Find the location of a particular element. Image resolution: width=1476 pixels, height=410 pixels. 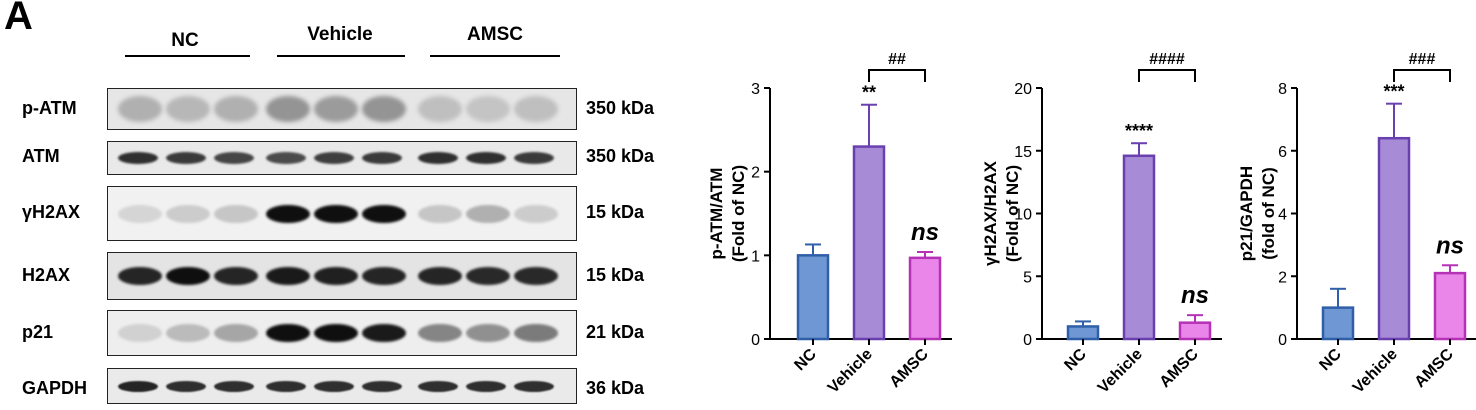

blot-strip-atm is located at coordinates (342, 158).